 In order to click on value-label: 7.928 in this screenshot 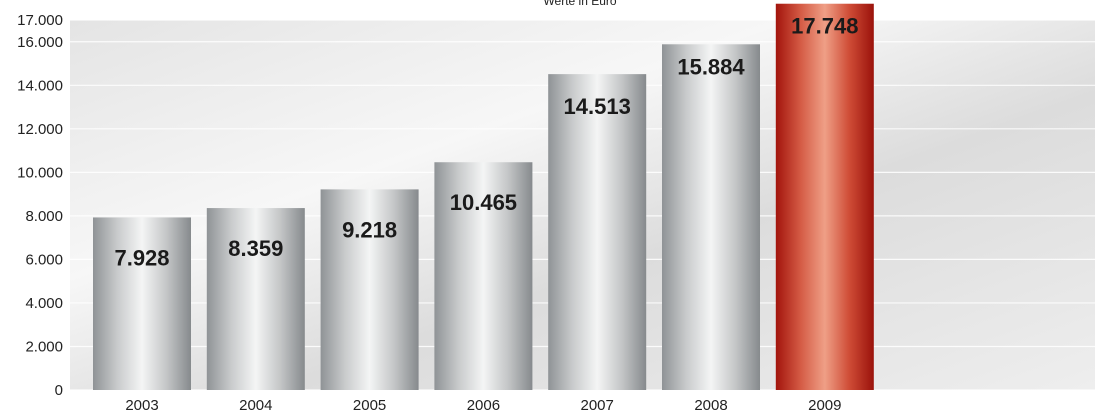, I will do `click(141, 257)`.